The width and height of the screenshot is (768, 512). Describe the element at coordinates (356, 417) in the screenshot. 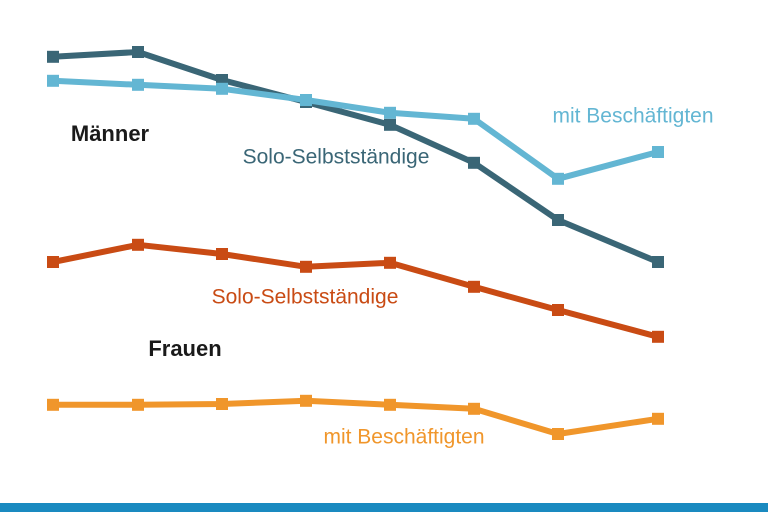

I see `series-line` at that location.